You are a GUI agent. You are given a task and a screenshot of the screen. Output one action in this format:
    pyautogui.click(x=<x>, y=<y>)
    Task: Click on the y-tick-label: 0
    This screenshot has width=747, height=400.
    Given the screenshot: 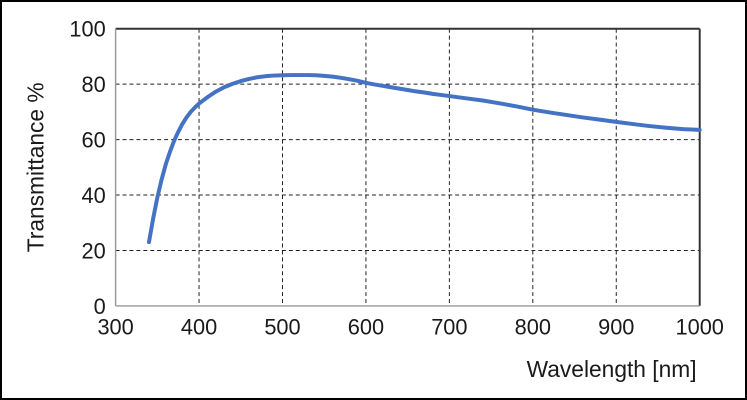 What is the action you would take?
    pyautogui.click(x=100, y=306)
    